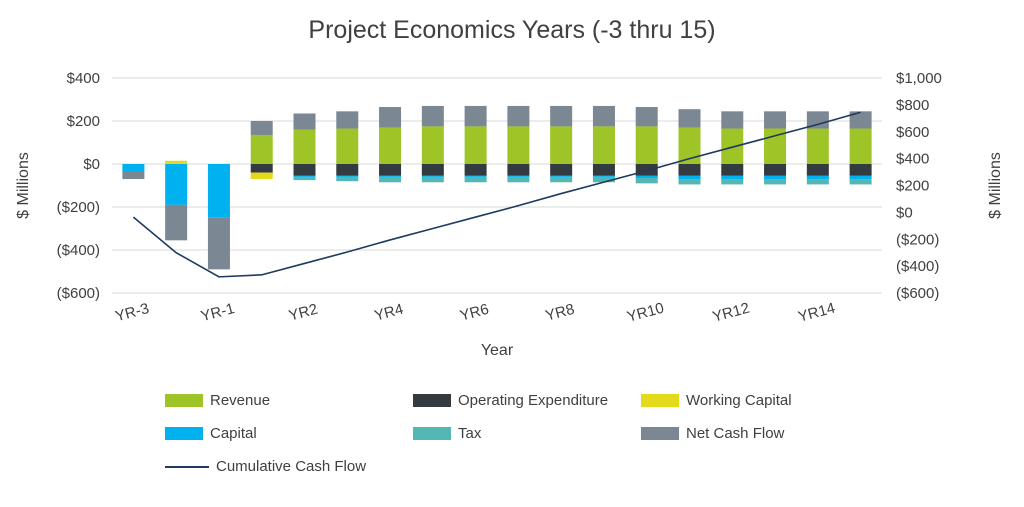  Describe the element at coordinates (176, 162) in the screenshot. I see `bar-segment-working-capital` at that location.